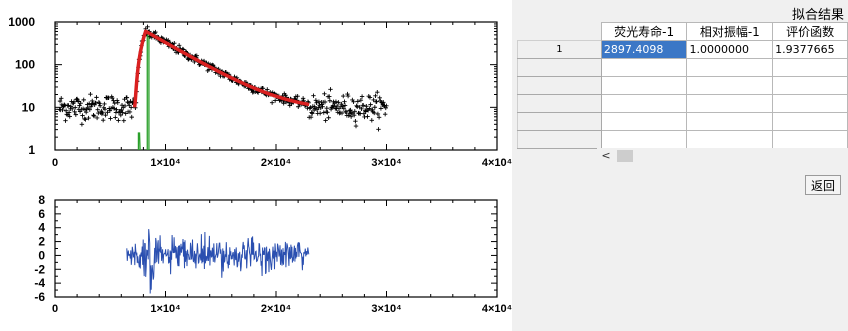 This screenshot has width=848, height=331. What do you see at coordinates (218, 261) in the screenshot?
I see `residual-line` at bounding box center [218, 261].